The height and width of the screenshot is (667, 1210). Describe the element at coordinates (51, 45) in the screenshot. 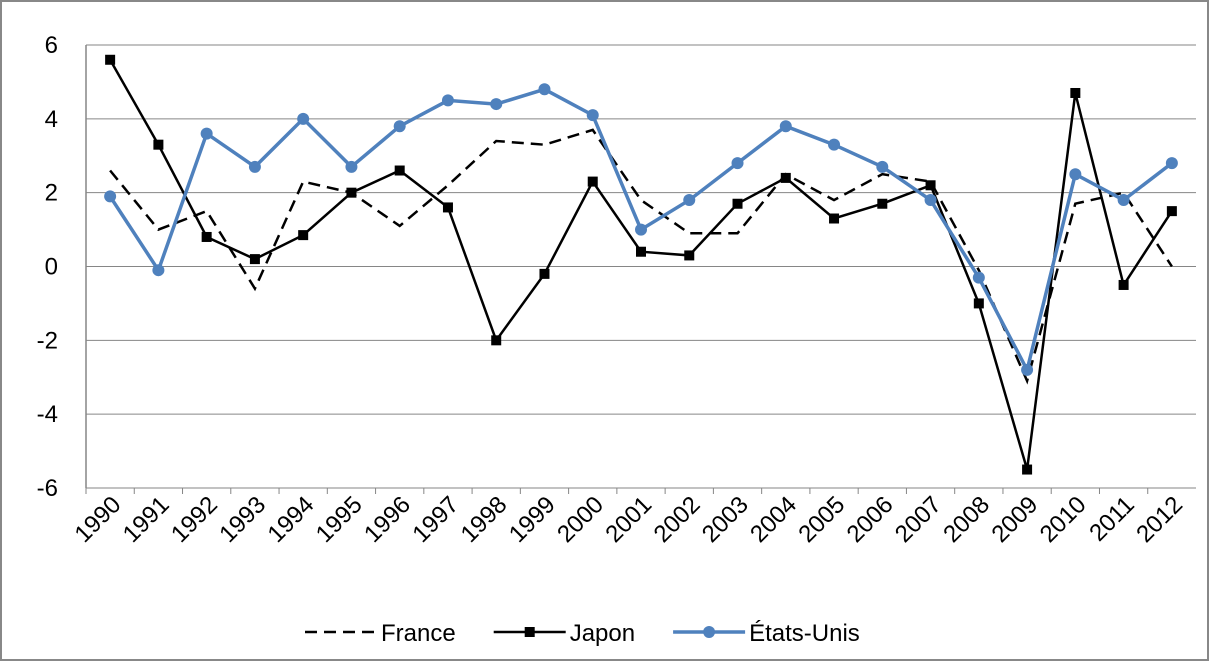

I see `y-tick-label: 6` at that location.